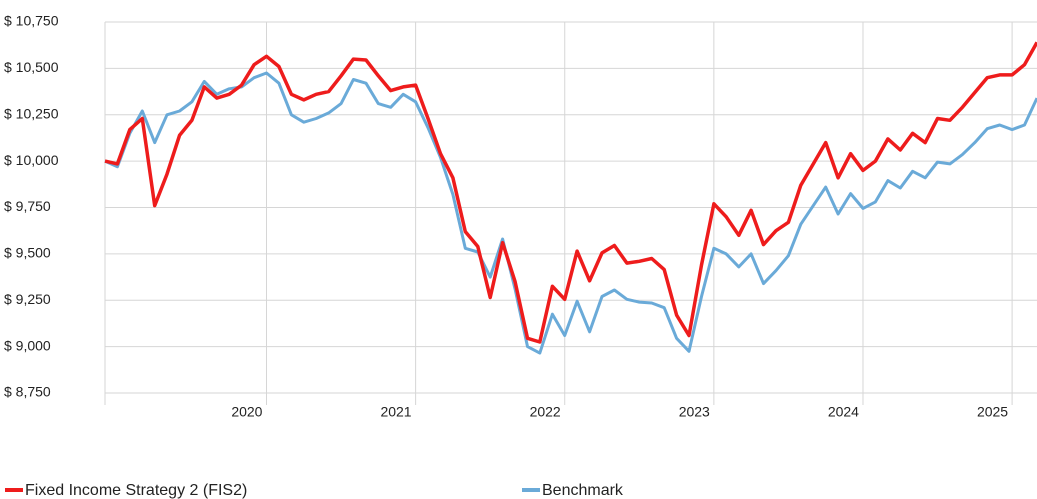 This screenshot has width=1037, height=499. What do you see at coordinates (136, 490) in the screenshot?
I see `legend-label: Fixed Income Strategy 2 (FIS2)` at bounding box center [136, 490].